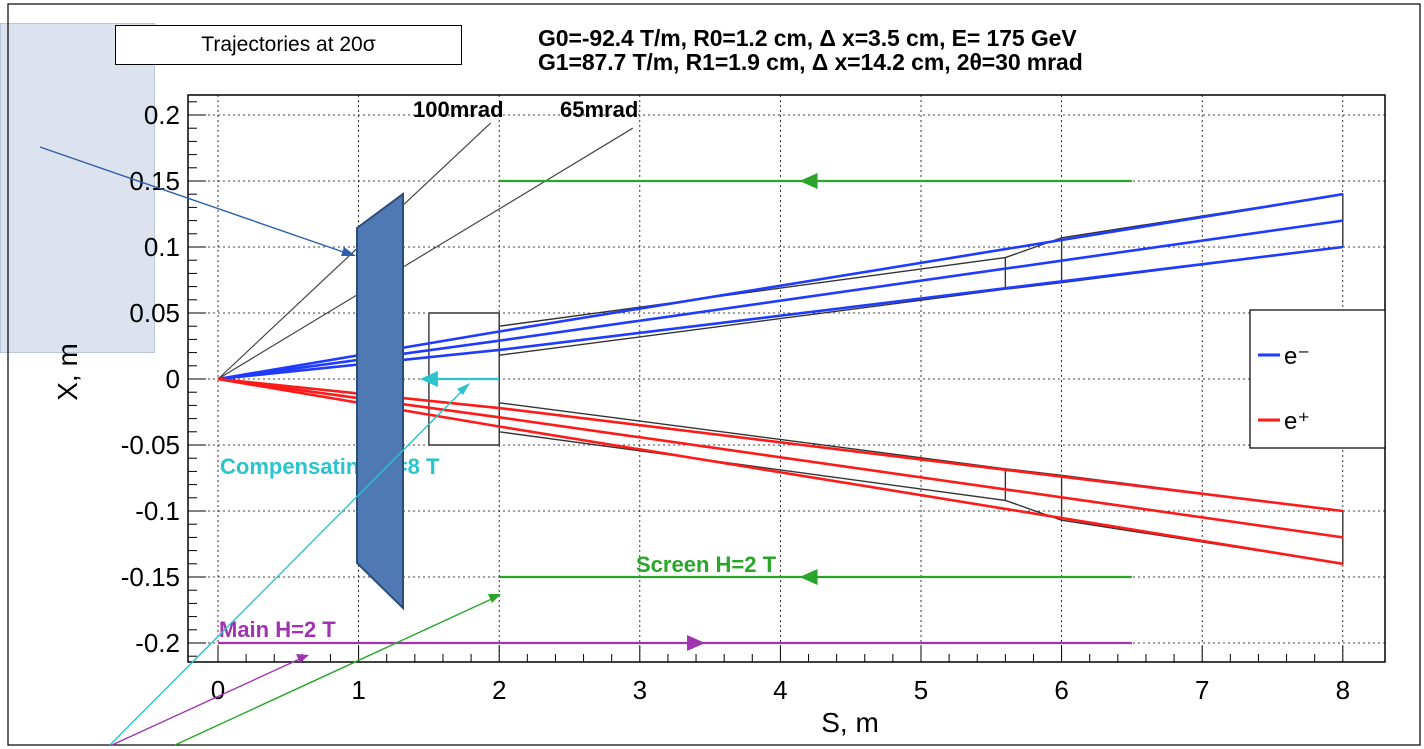 This screenshot has height=749, width=1424. I want to click on overlay-shape, so click(380, 401).